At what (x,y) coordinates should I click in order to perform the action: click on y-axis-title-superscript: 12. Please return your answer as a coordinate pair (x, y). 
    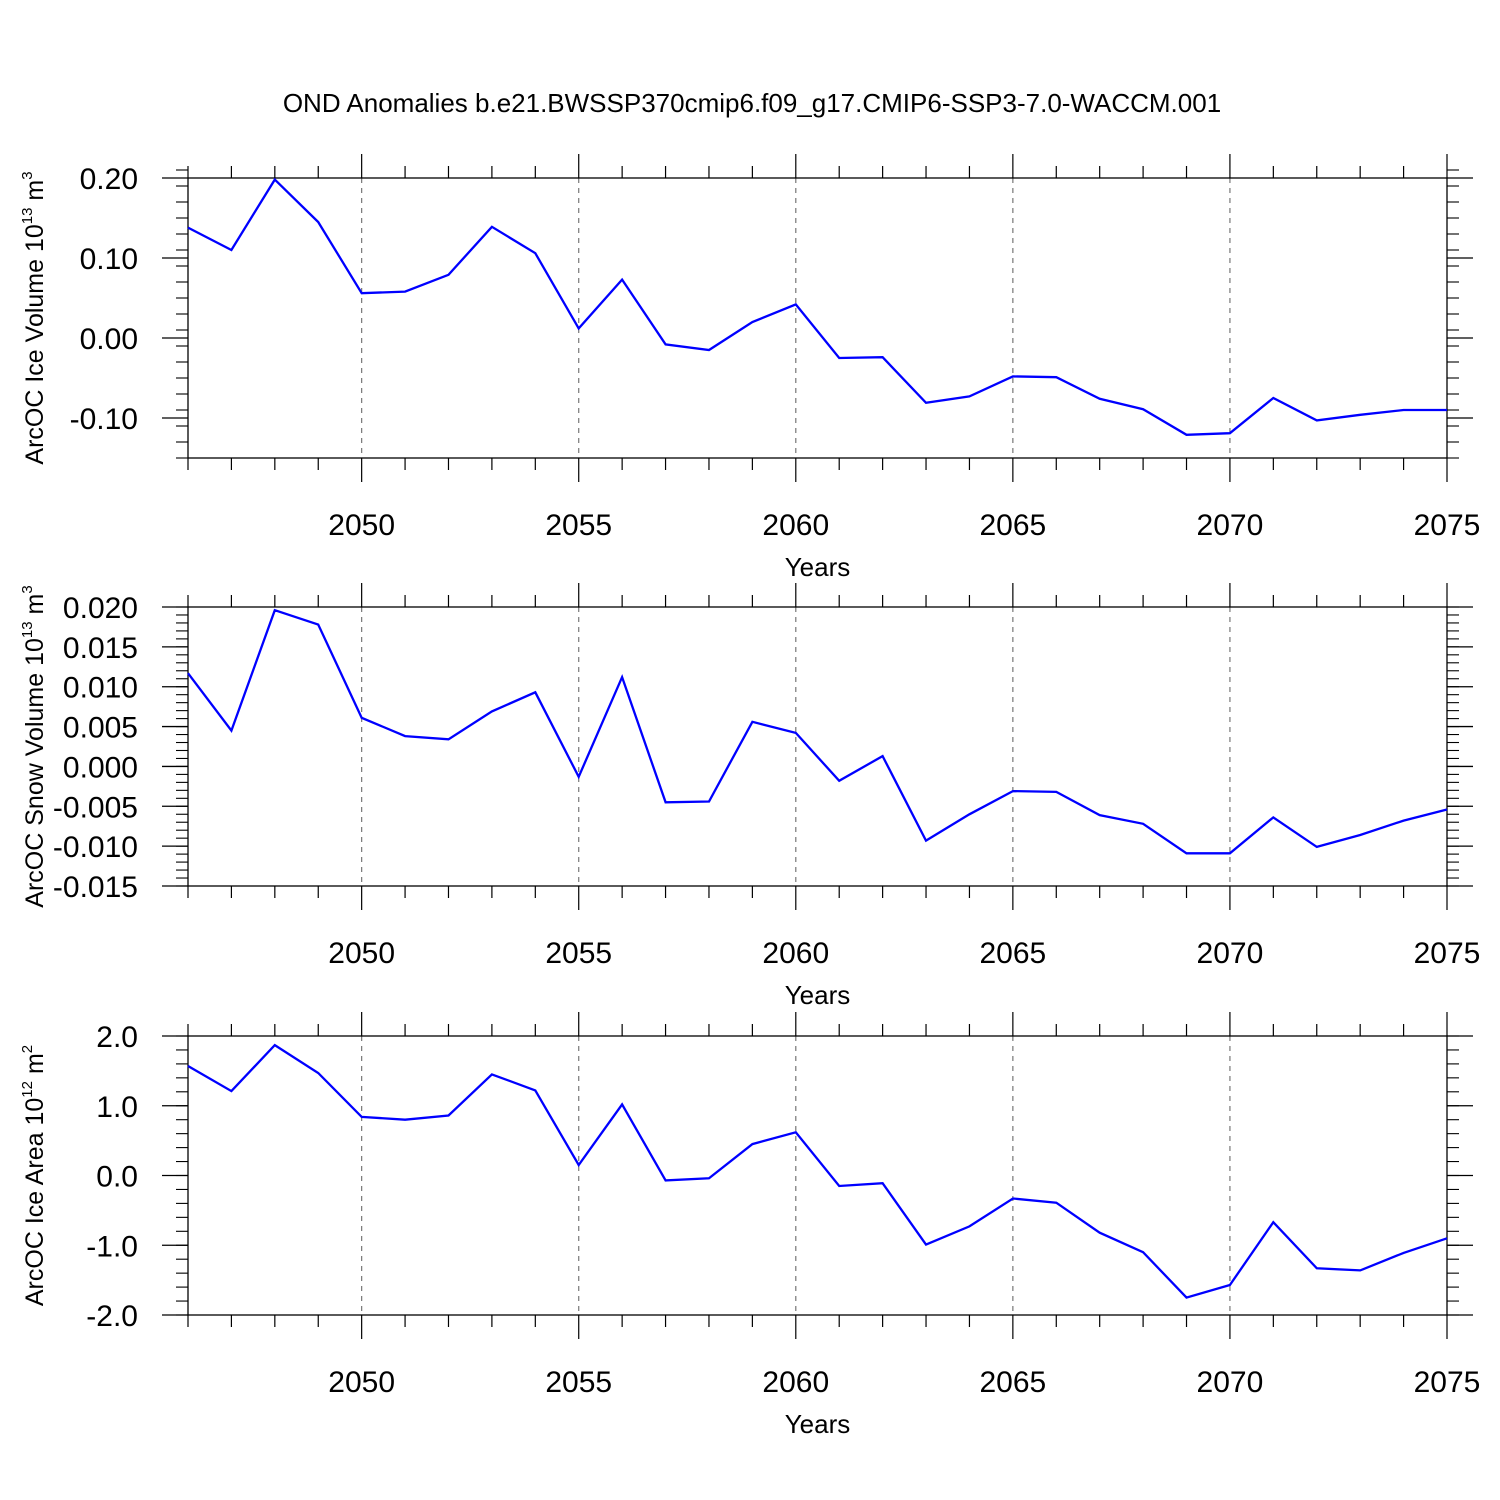
    Looking at the image, I should click on (27, 1089).